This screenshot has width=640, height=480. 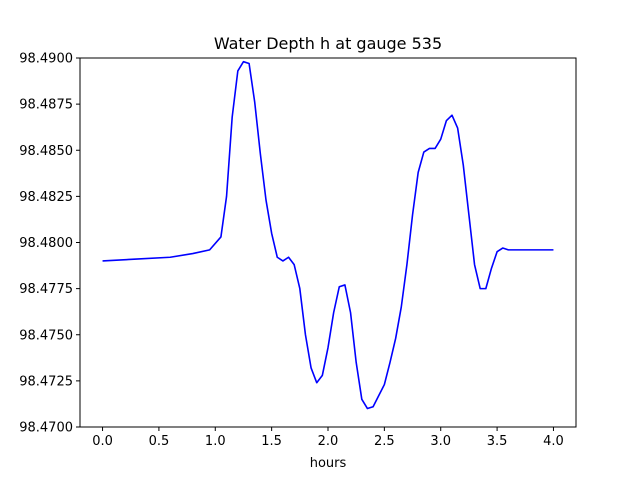 What do you see at coordinates (384, 441) in the screenshot?
I see `x-tick-label: 2.5` at bounding box center [384, 441].